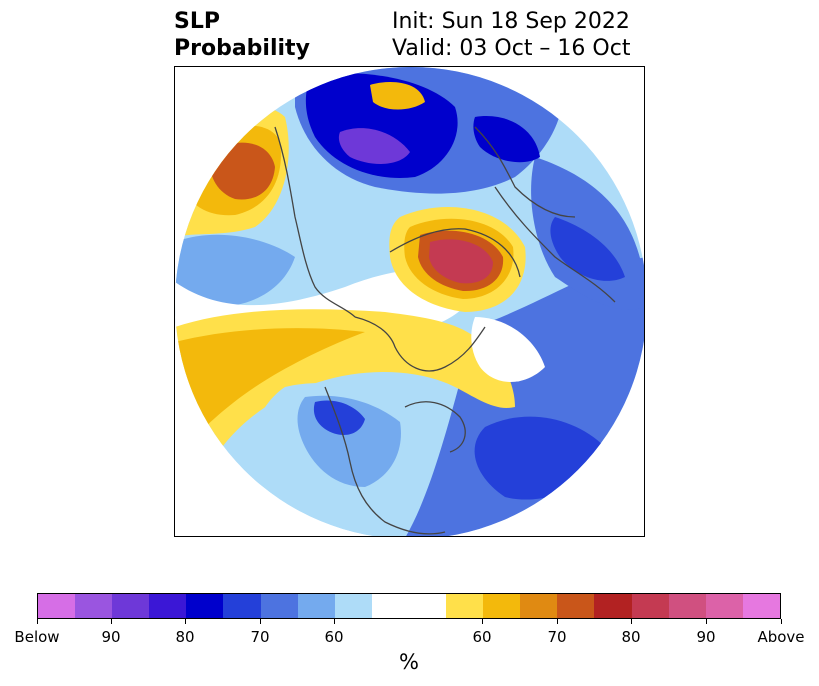  What do you see at coordinates (508, 349) in the screenshot?
I see `white-arctic-patch` at bounding box center [508, 349].